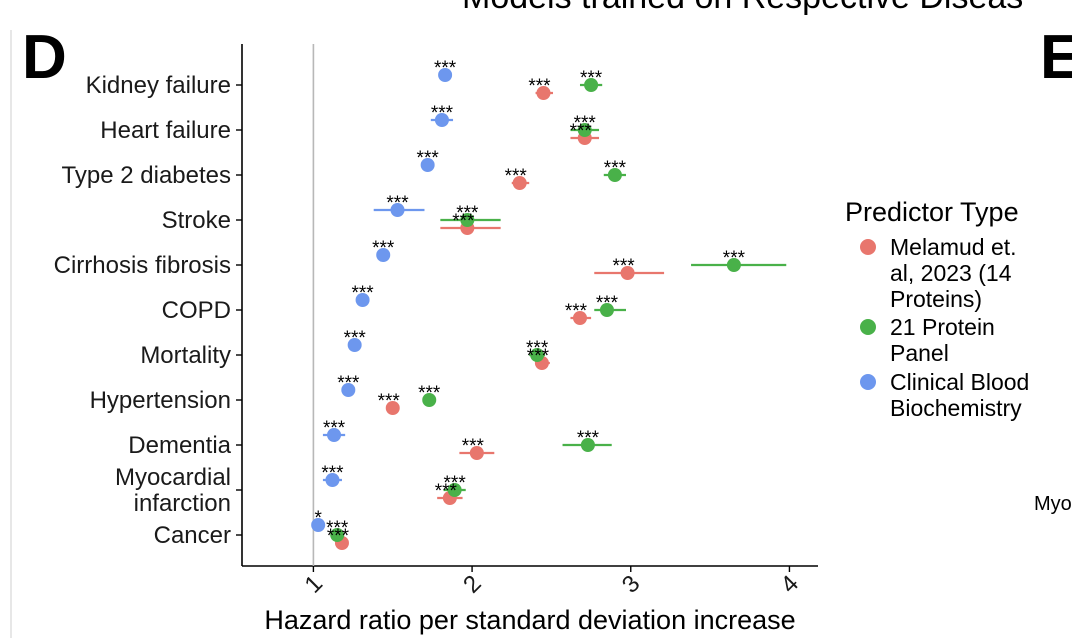 Image resolution: width=1072 pixels, height=638 pixels. What do you see at coordinates (185, 355) in the screenshot?
I see `y-tick-label: Mortality` at bounding box center [185, 355].